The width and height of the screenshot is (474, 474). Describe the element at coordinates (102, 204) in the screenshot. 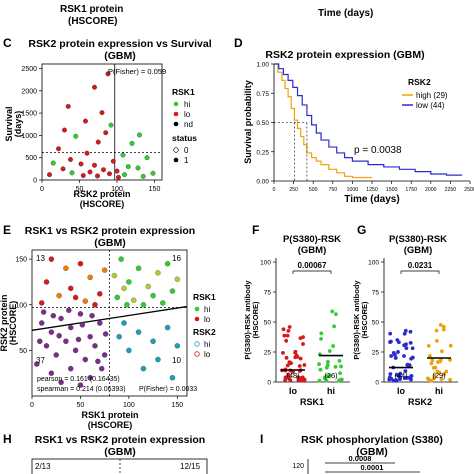

I see `panel-c-xlabel2: (HSCORE)` at that location.